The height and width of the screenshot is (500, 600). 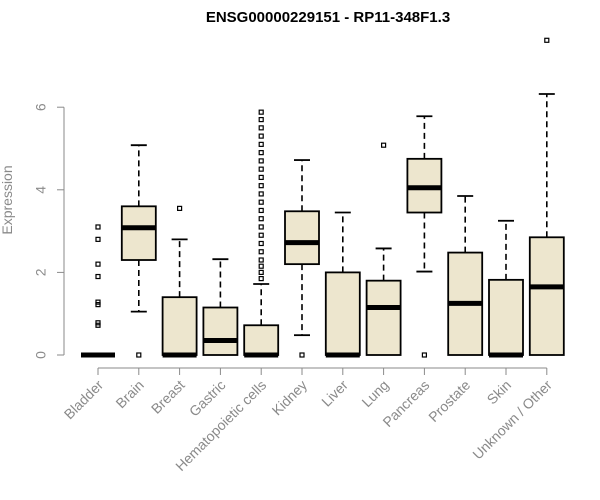 What do you see at coordinates (48, 231) in the screenshot?
I see `y-axis-ticks: 0 2 4 6` at bounding box center [48, 231].